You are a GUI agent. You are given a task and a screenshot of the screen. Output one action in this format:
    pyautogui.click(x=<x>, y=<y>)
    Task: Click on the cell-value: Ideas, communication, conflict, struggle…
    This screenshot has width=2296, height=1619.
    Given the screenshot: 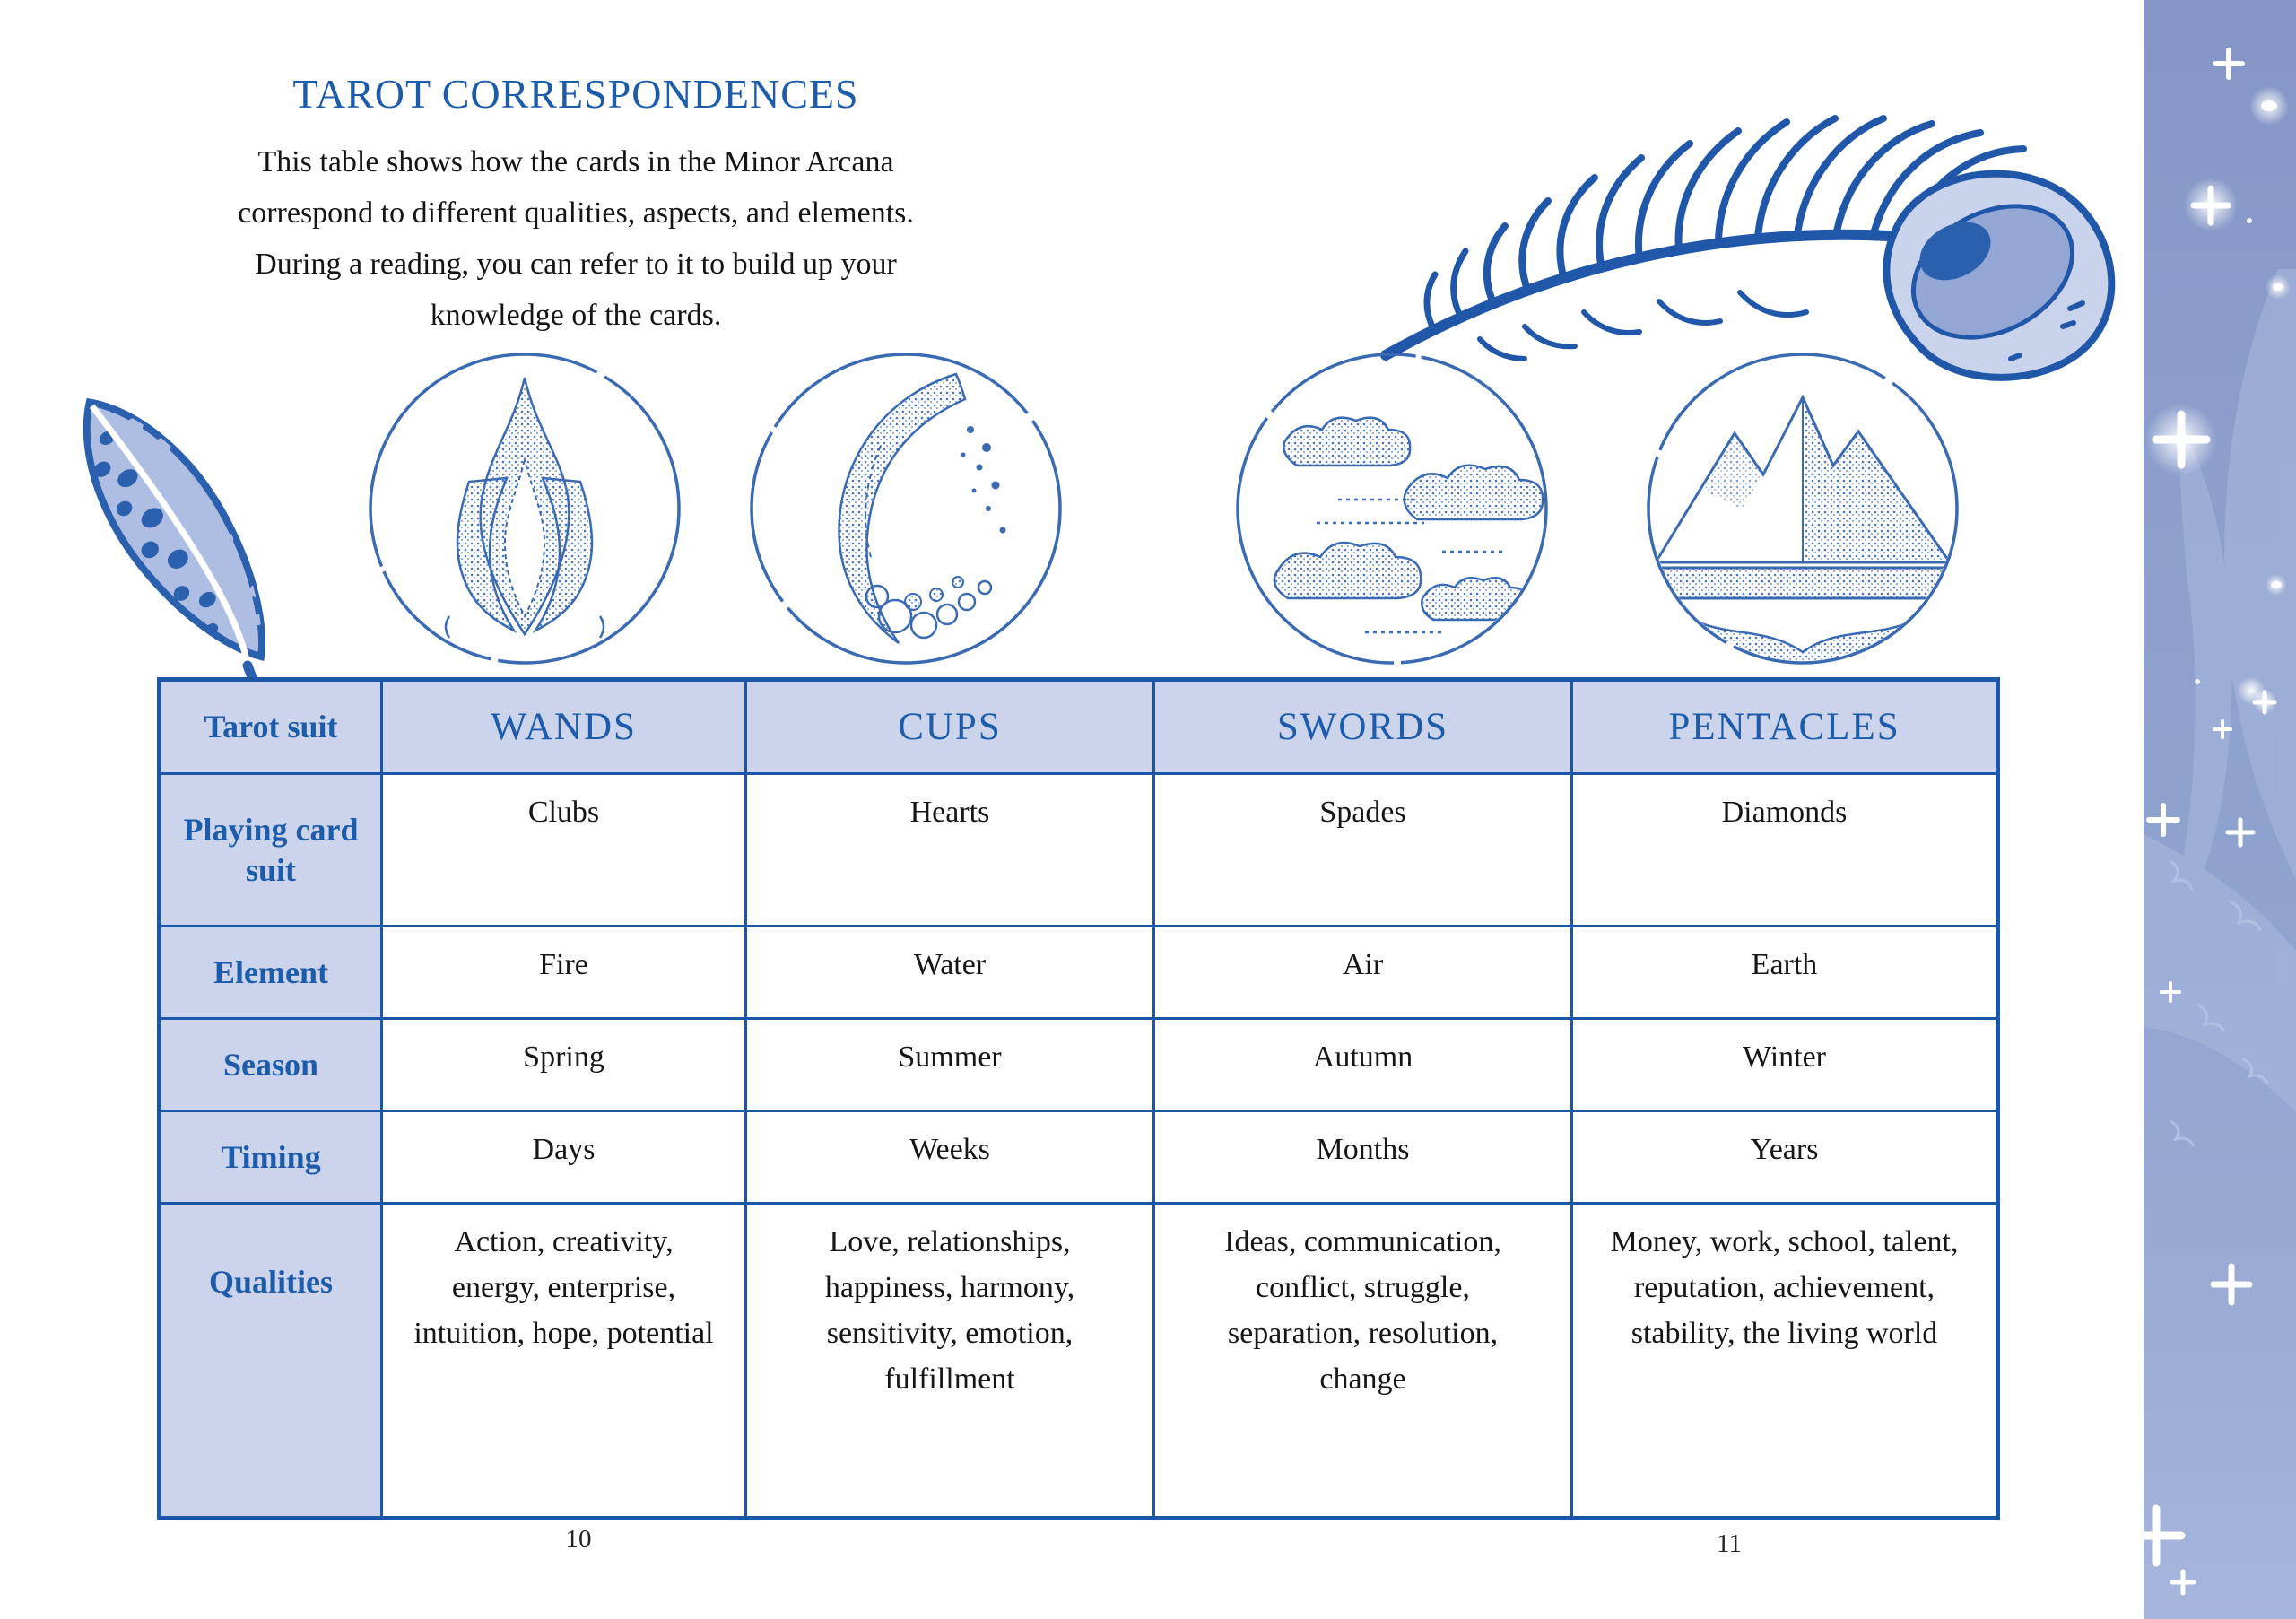 What is the action you would take?
    pyautogui.click(x=1362, y=1360)
    